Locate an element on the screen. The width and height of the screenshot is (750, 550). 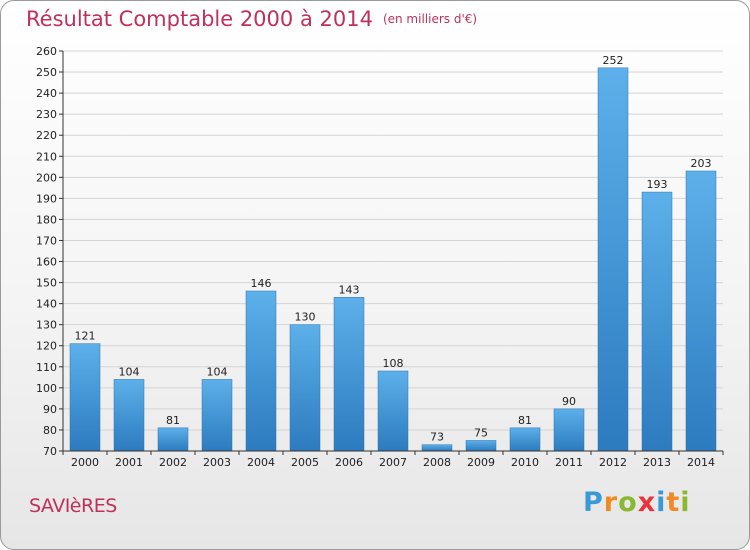
bar-2006 is located at coordinates (349, 374).